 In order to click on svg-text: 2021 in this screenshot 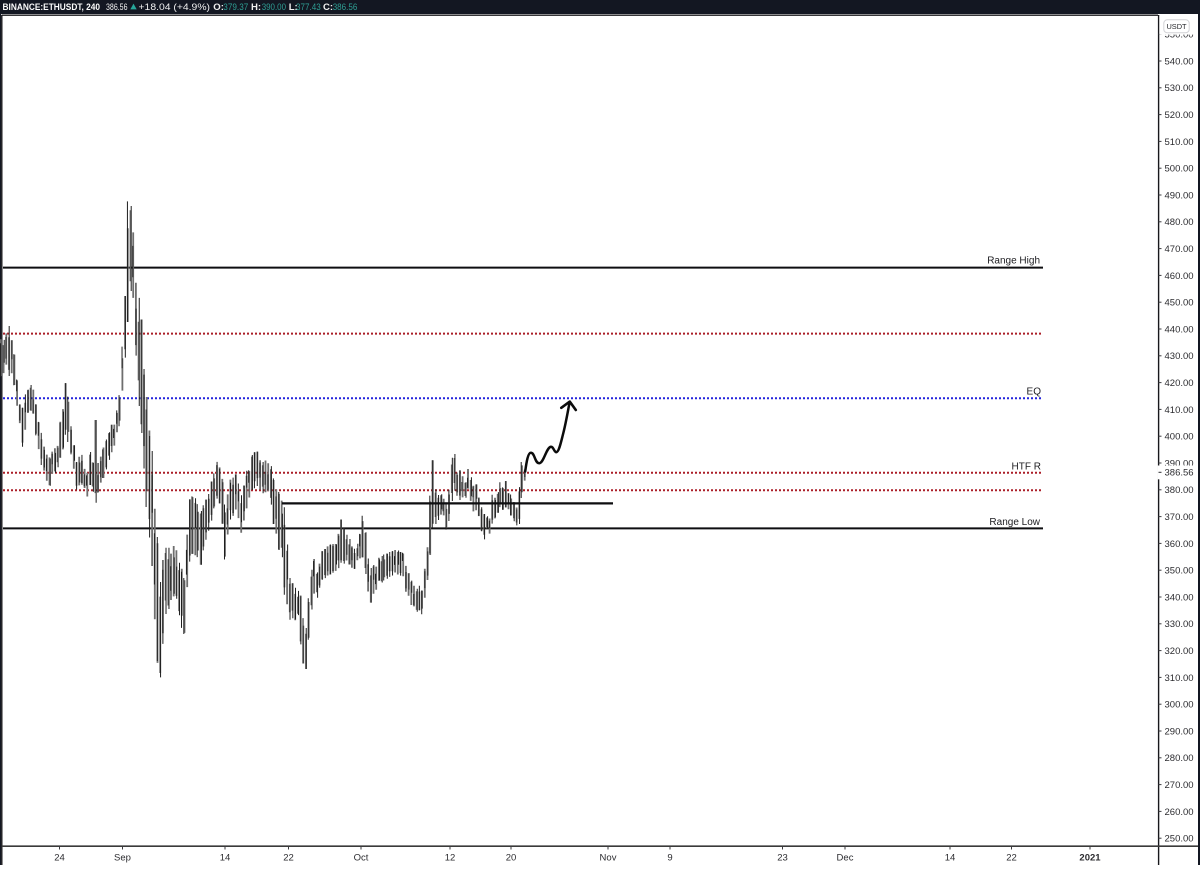, I will do `click(1090, 858)`.